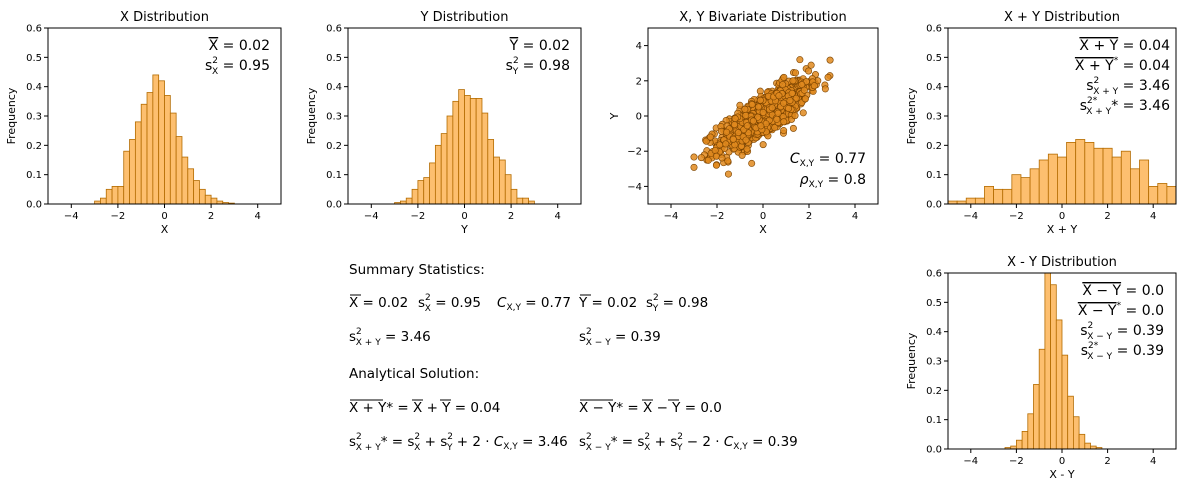 This screenshot has height=493, width=1200. Describe the element at coordinates (650, 408) in the screenshot. I see `analytical-diff-mean: X − Y* = X − Y = 0.0` at that location.